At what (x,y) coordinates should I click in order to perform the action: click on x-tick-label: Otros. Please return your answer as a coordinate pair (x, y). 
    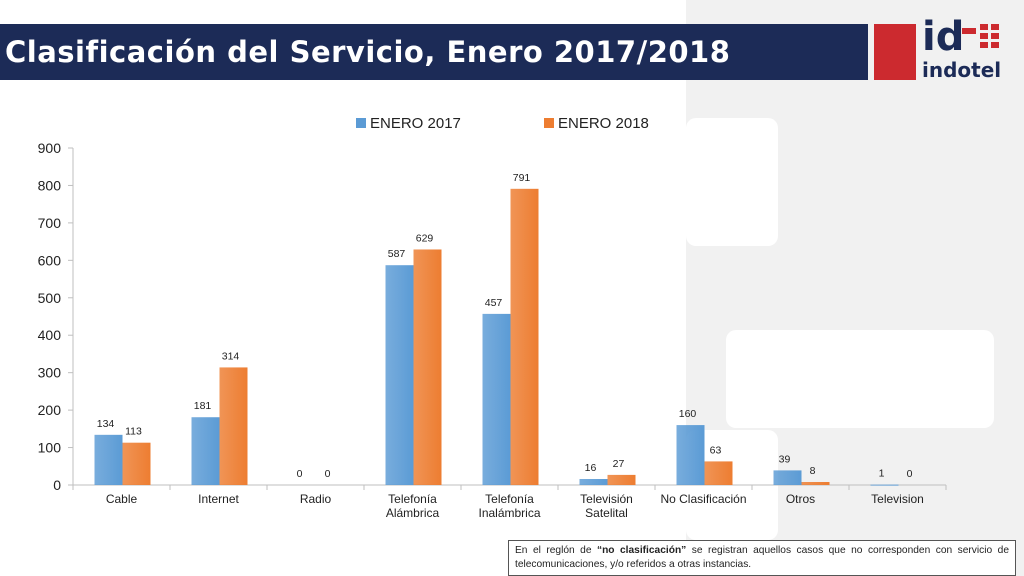
    Looking at the image, I should click on (800, 499).